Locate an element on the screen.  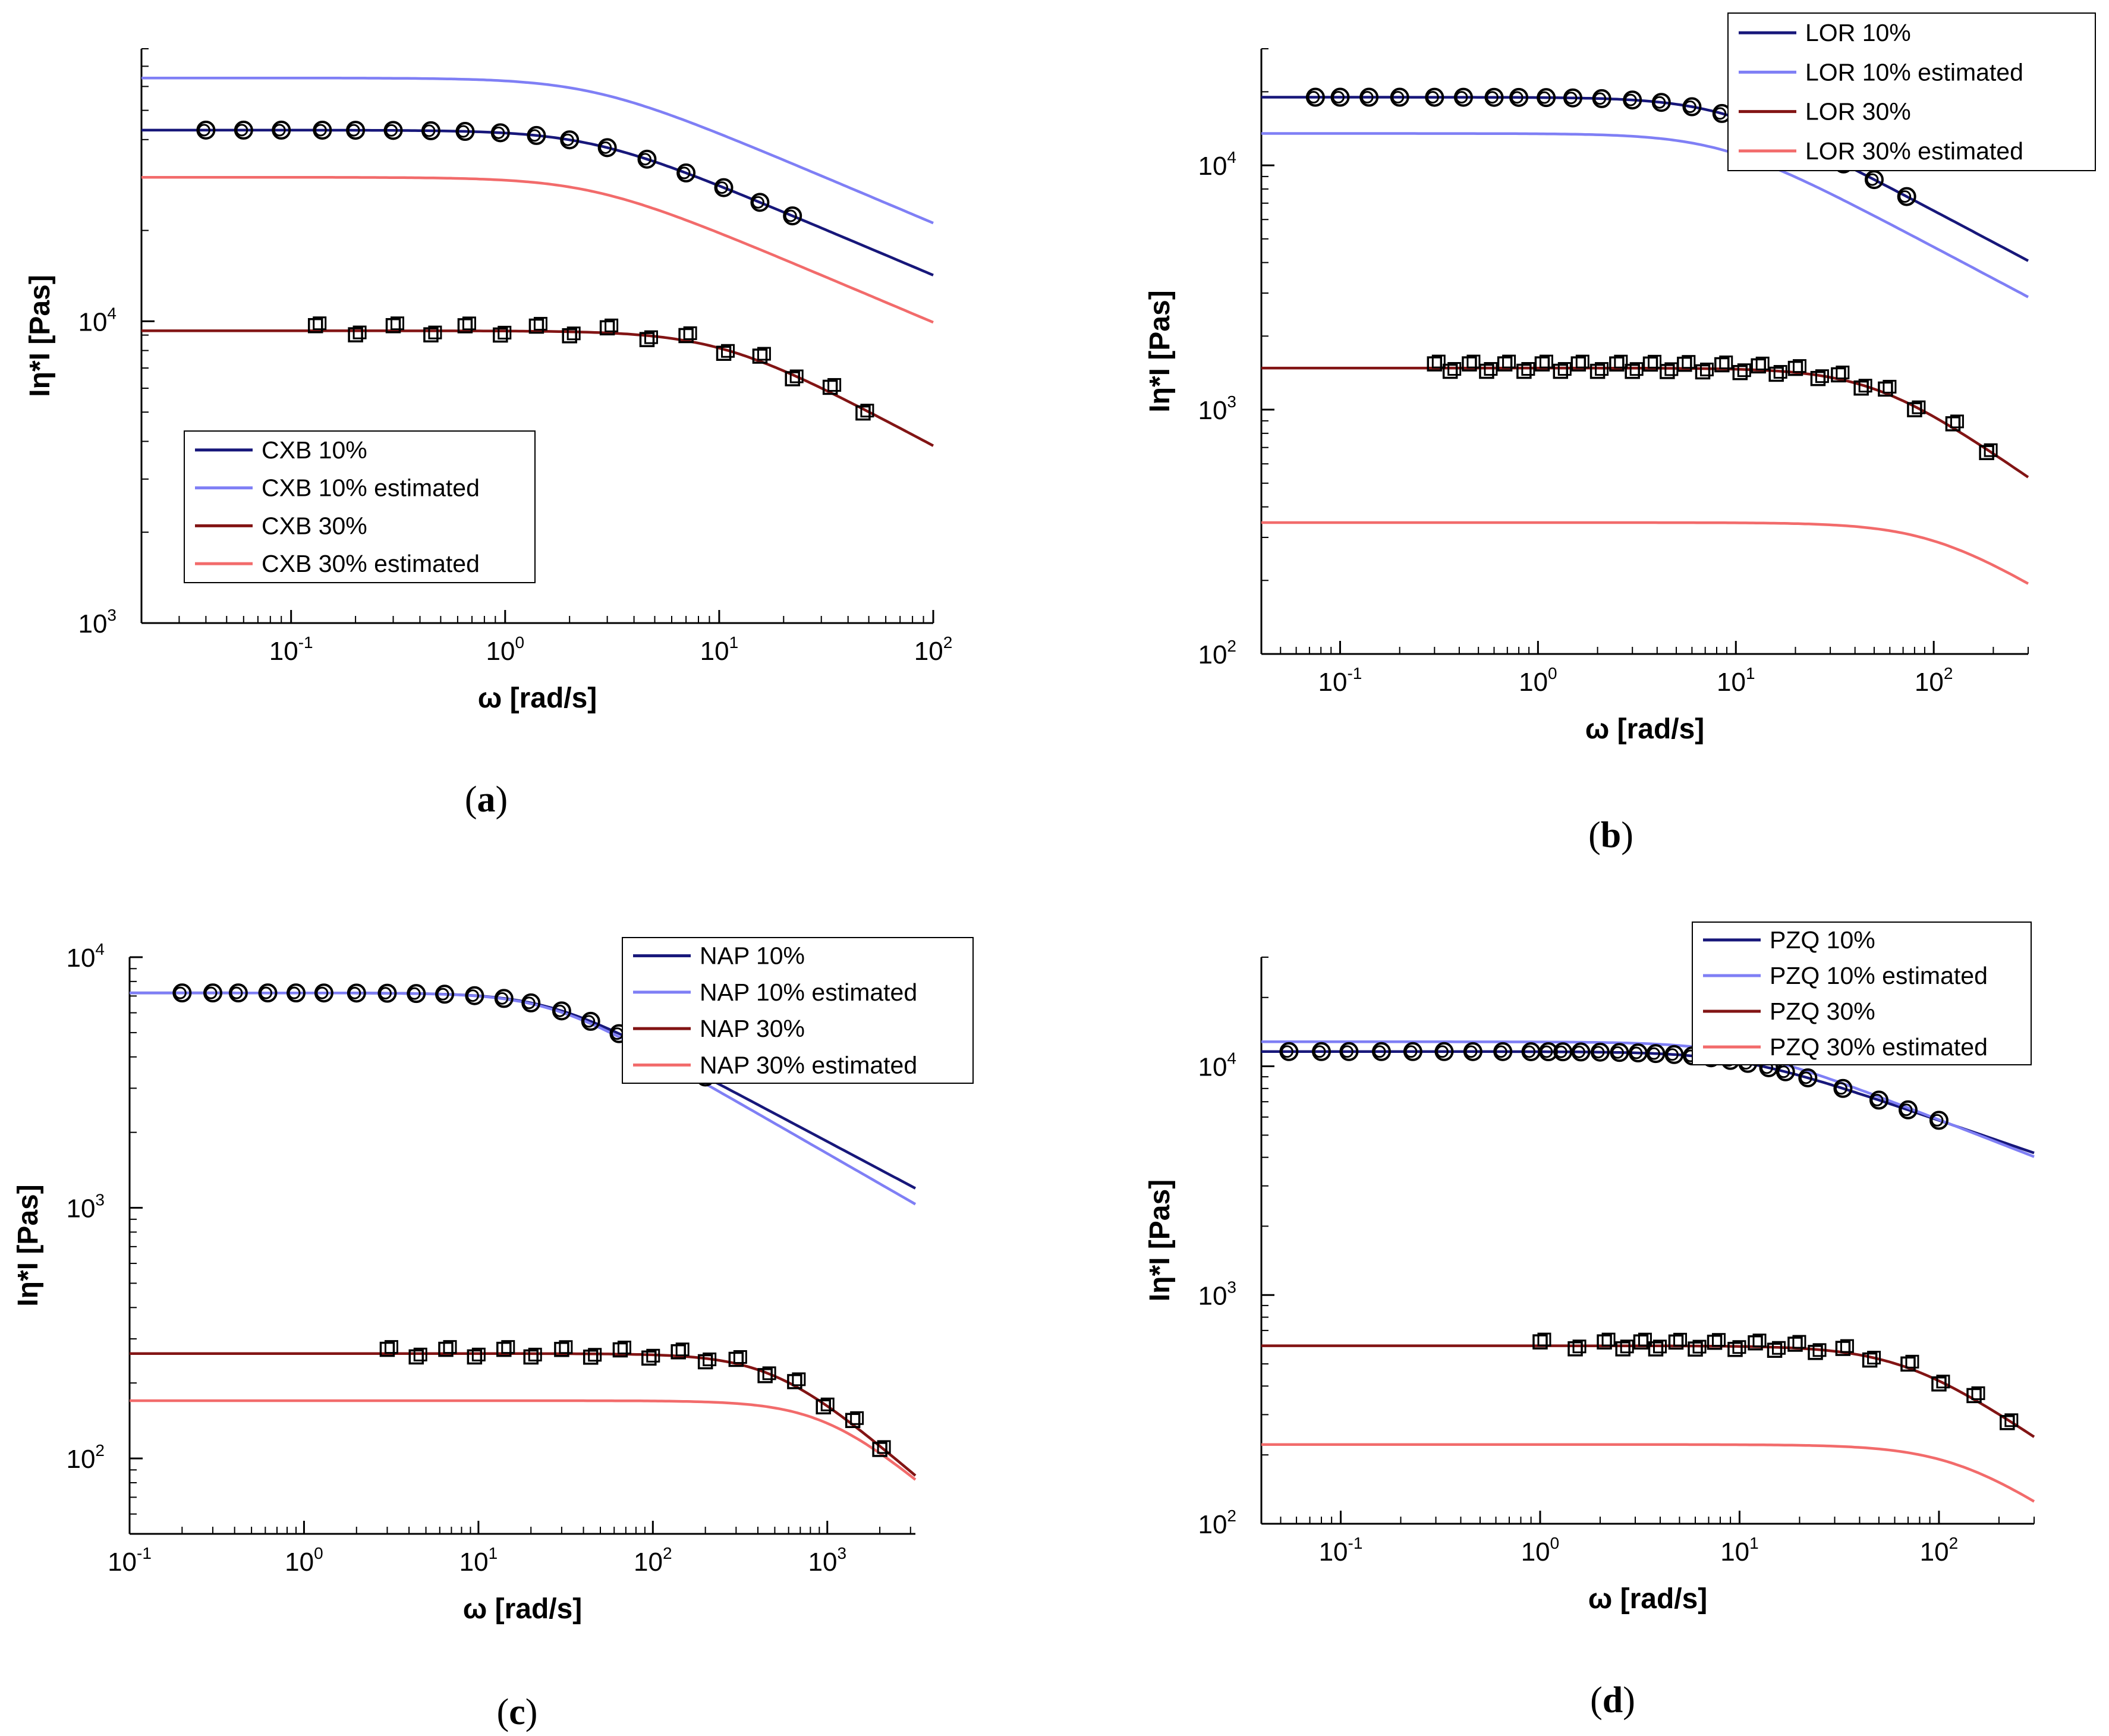
panel-caption: (d) is located at coordinates (1612, 1700).